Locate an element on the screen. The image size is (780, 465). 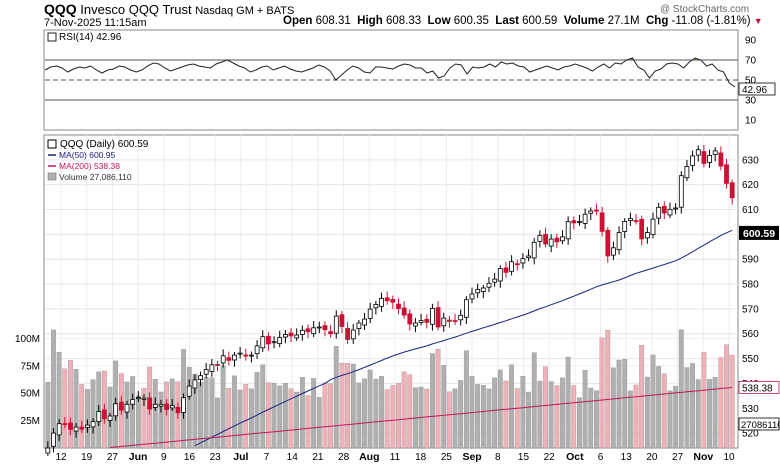
volume-label: Volume is located at coordinates (584, 21).